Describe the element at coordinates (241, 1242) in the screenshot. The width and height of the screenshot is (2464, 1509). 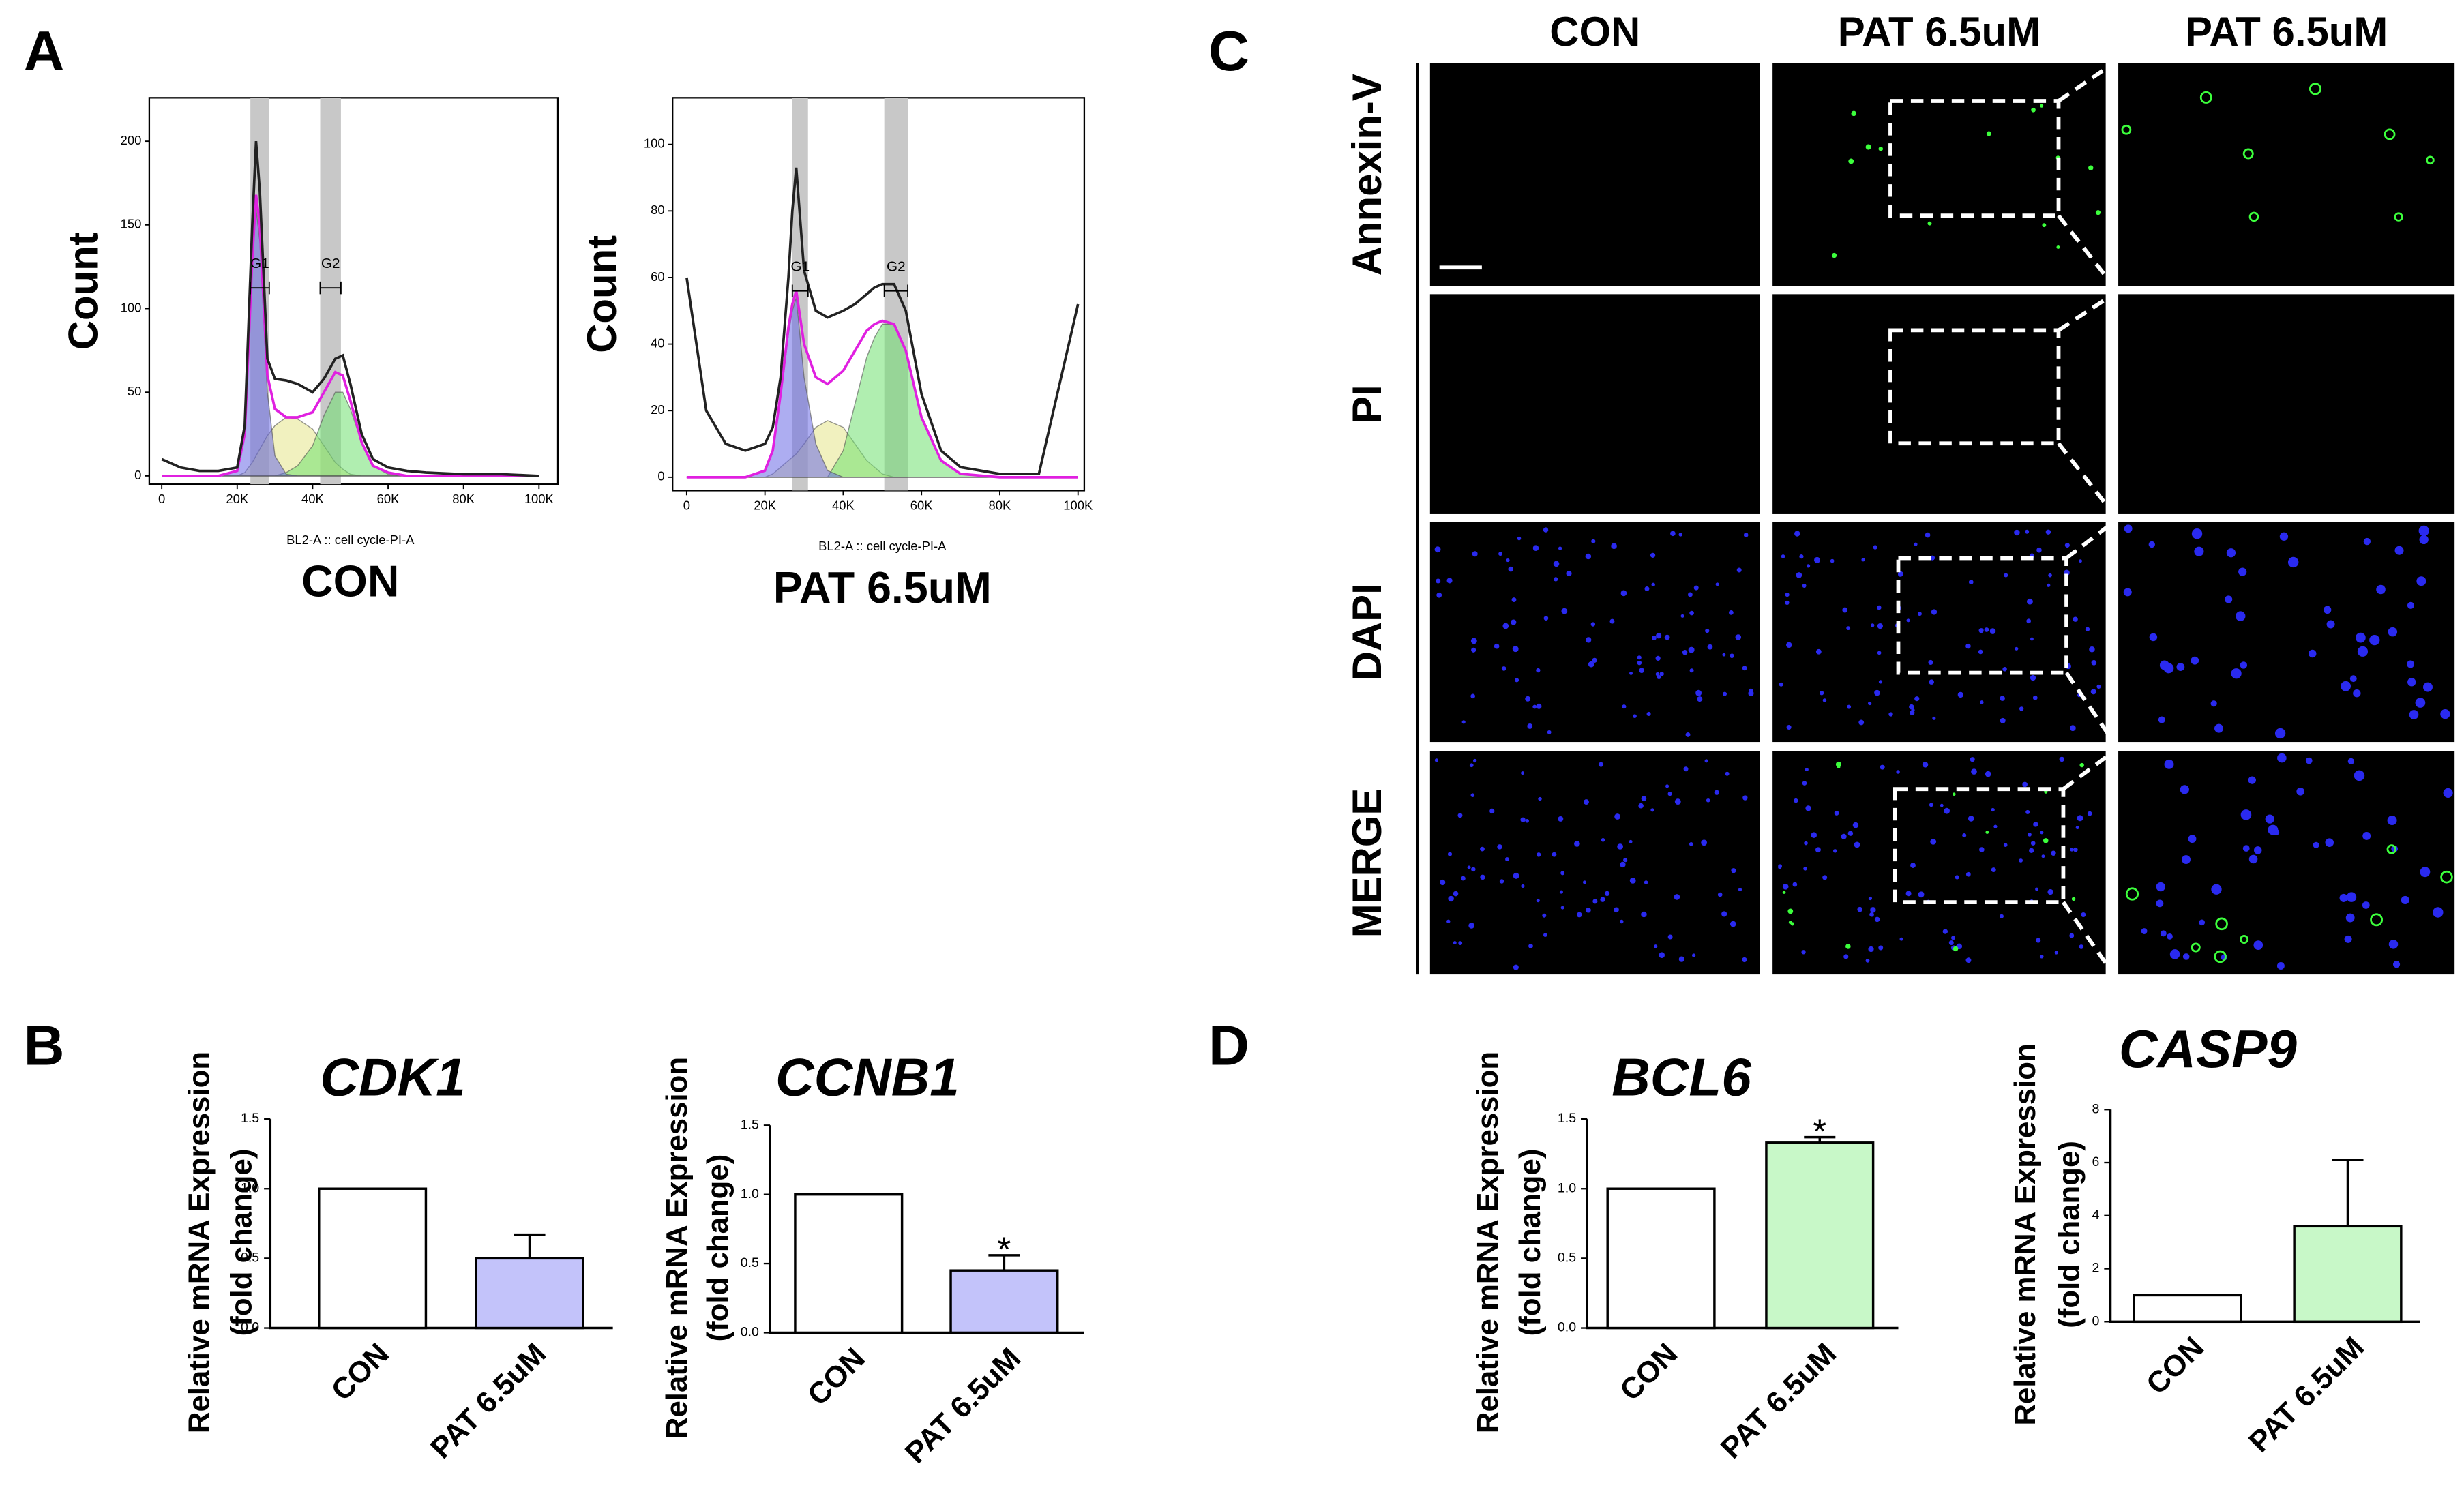
I see `y-axis-label: (fold change)` at that location.